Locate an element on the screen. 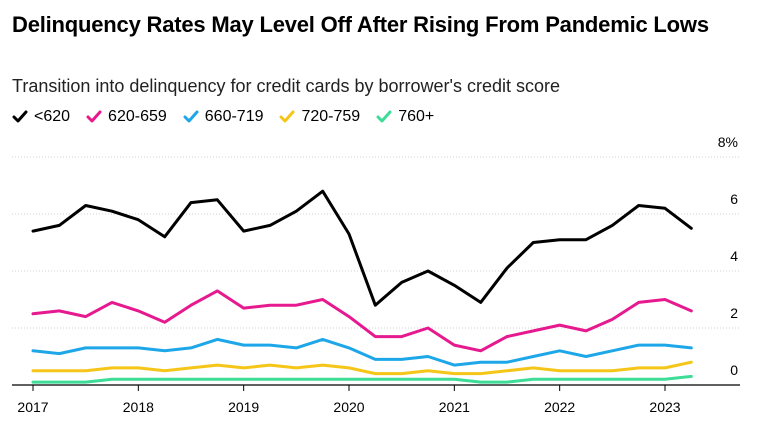  legend-item-720-759: 720-759 is located at coordinates (319, 117).